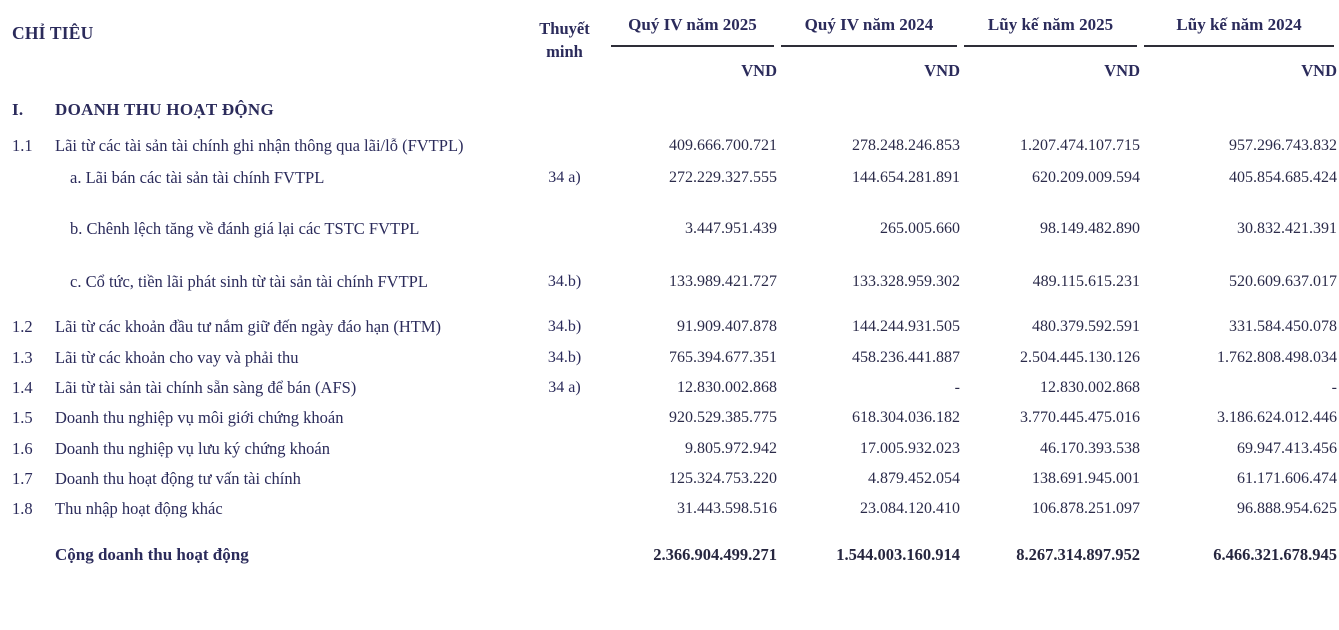  What do you see at coordinates (731, 228) in the screenshot?
I see `row-value-q4-2025: 3.447.951.439` at bounding box center [731, 228].